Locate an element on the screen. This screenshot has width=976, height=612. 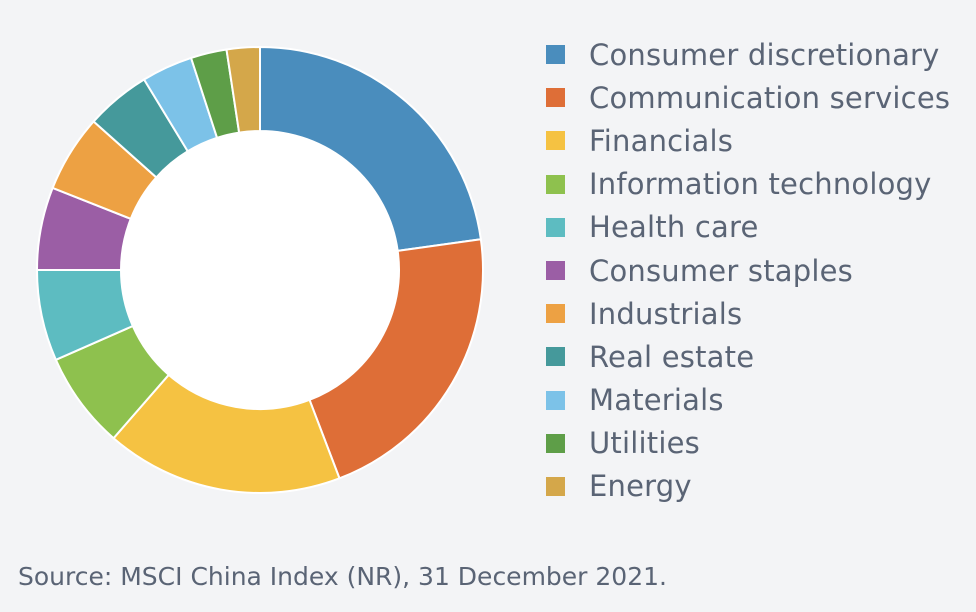
legend-item-real-estate: Real estate is located at coordinates (748, 356).